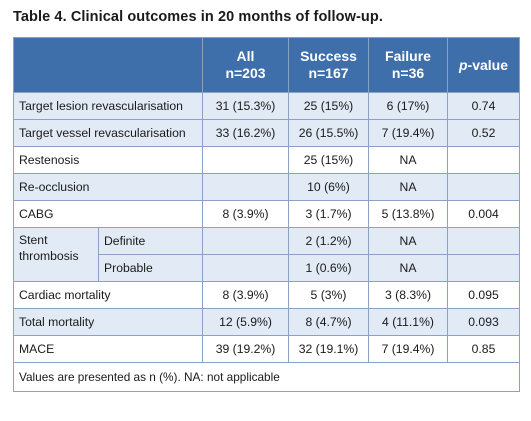 Image resolution: width=531 pixels, height=421 pixels. I want to click on cell-success: 1 (0.6%), so click(328, 268).